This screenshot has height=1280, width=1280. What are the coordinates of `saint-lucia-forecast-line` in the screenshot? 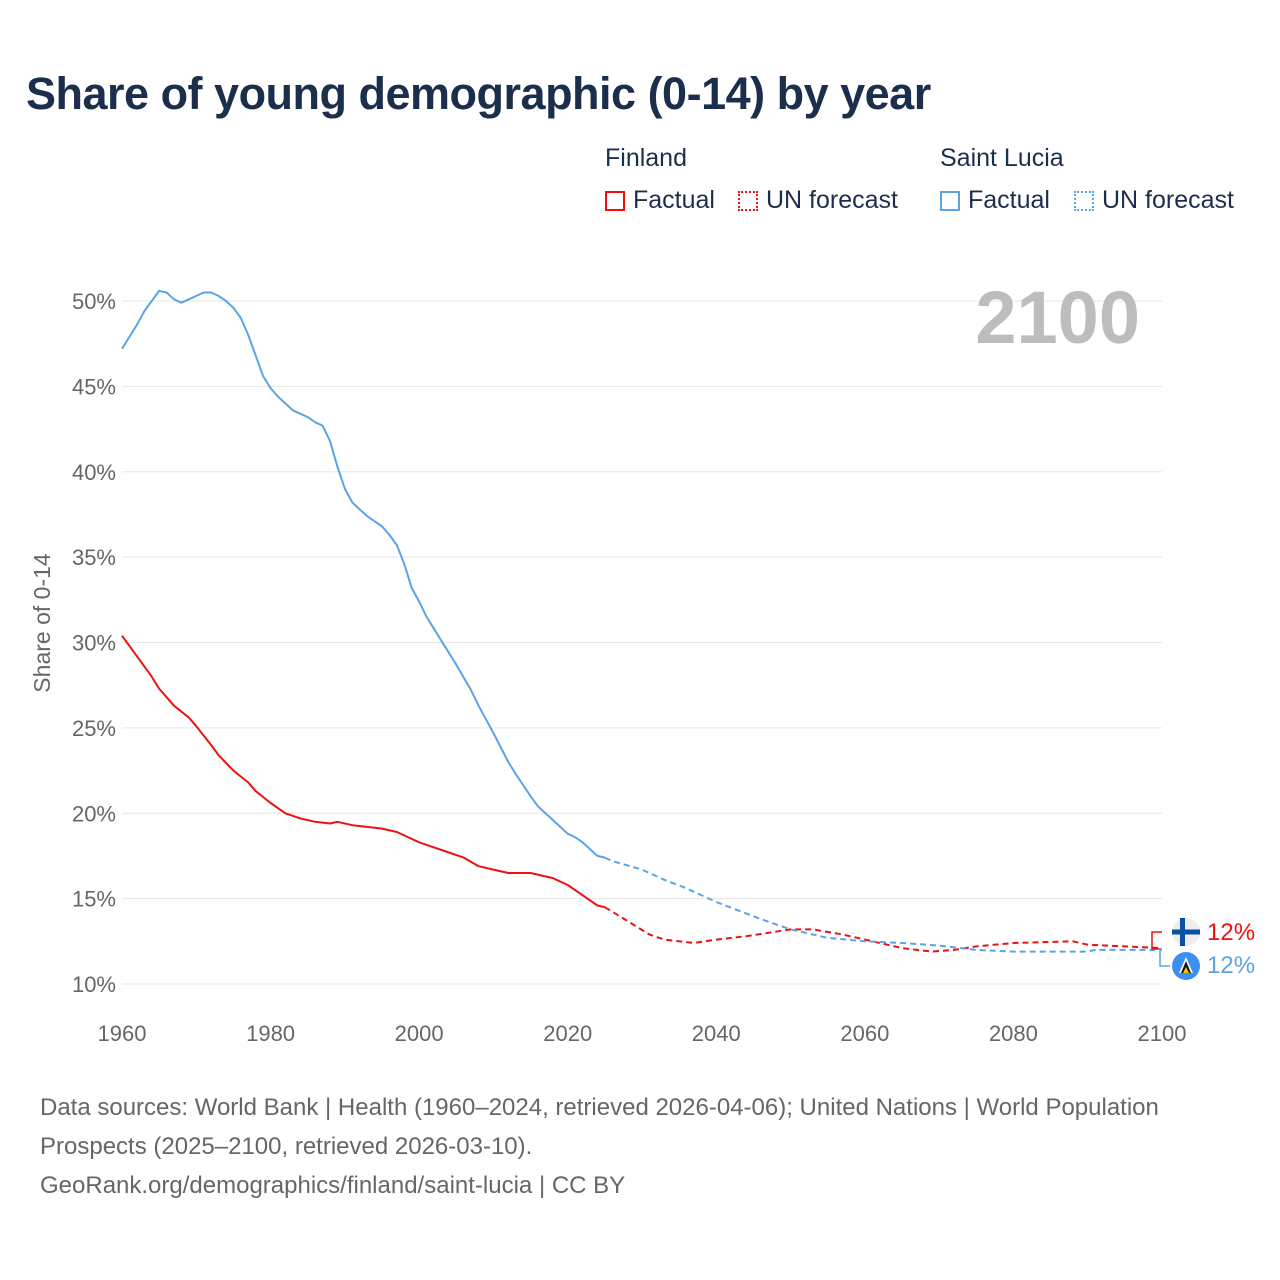 It's located at (883, 904).